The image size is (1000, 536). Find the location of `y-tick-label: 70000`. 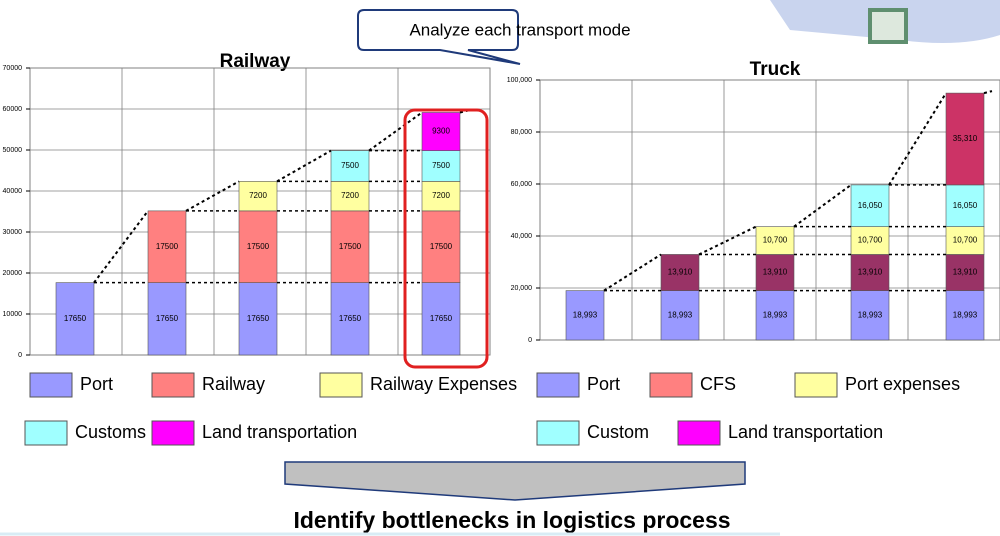

y-tick-label: 70000 is located at coordinates (13, 68).